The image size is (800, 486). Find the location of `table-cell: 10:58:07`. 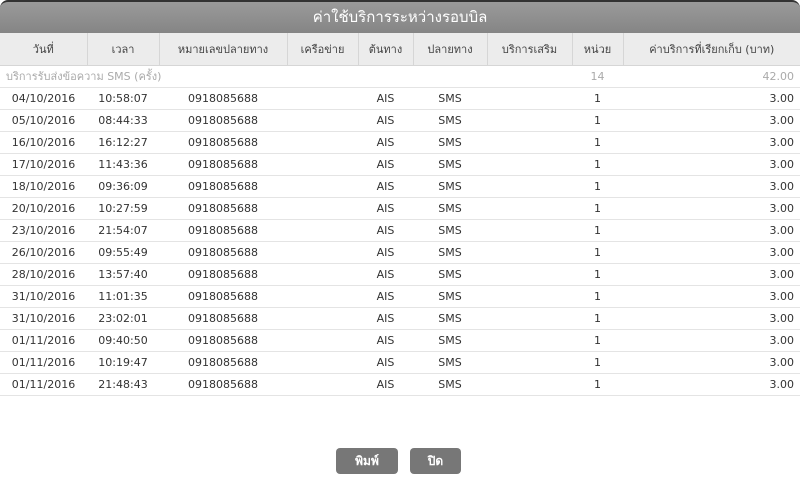

table-cell: 10:58:07 is located at coordinates (123, 98).